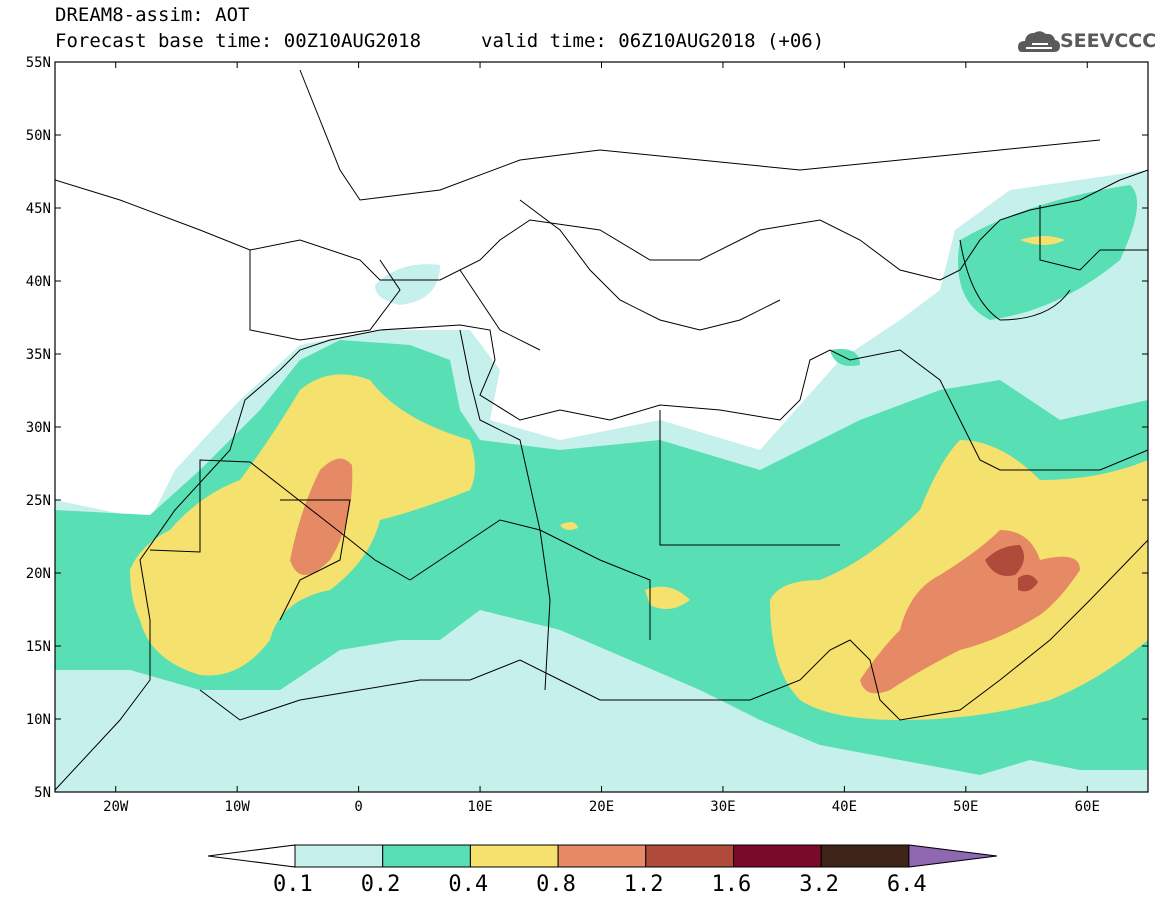 This screenshot has width=1165, height=905. I want to click on colorbar-level-label: 3.2, so click(819, 884).